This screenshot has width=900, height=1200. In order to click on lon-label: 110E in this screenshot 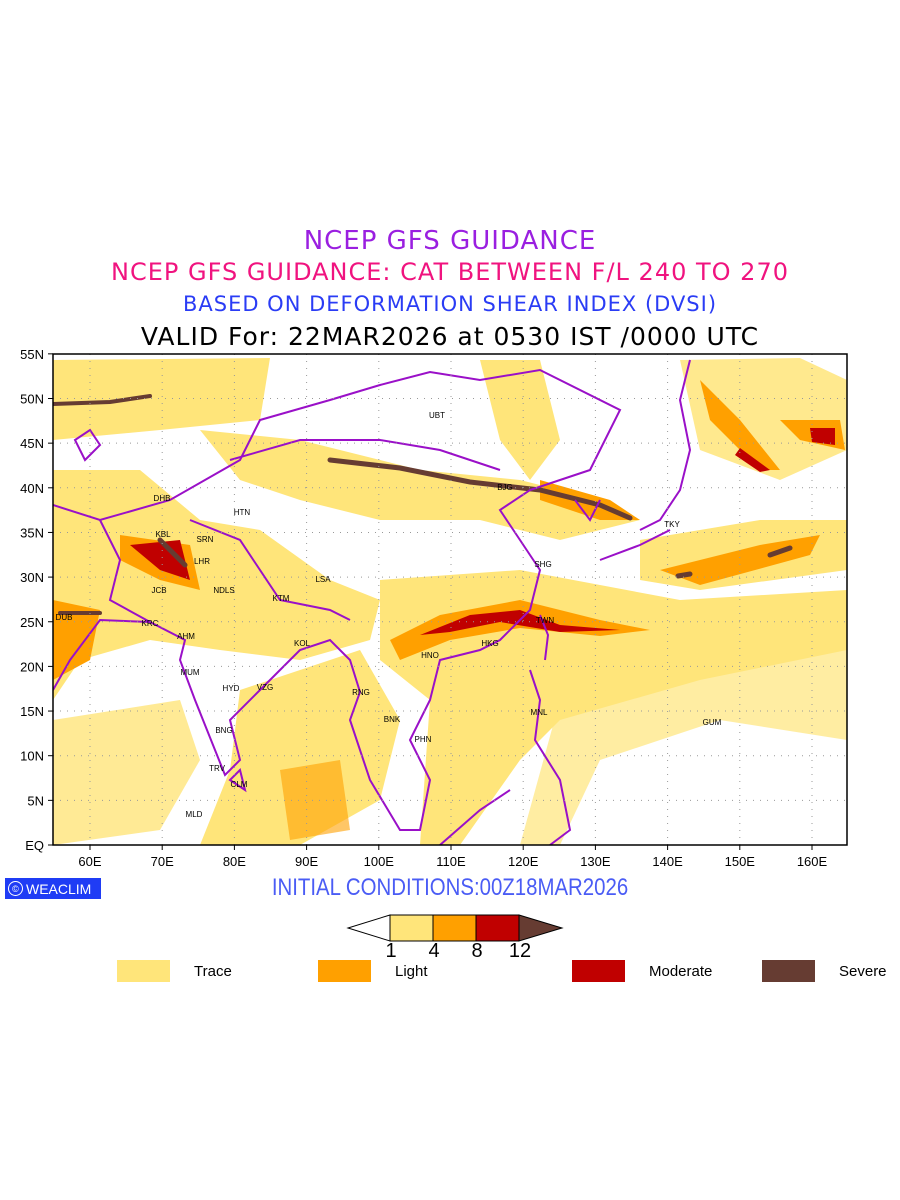, I will do `click(451, 861)`.